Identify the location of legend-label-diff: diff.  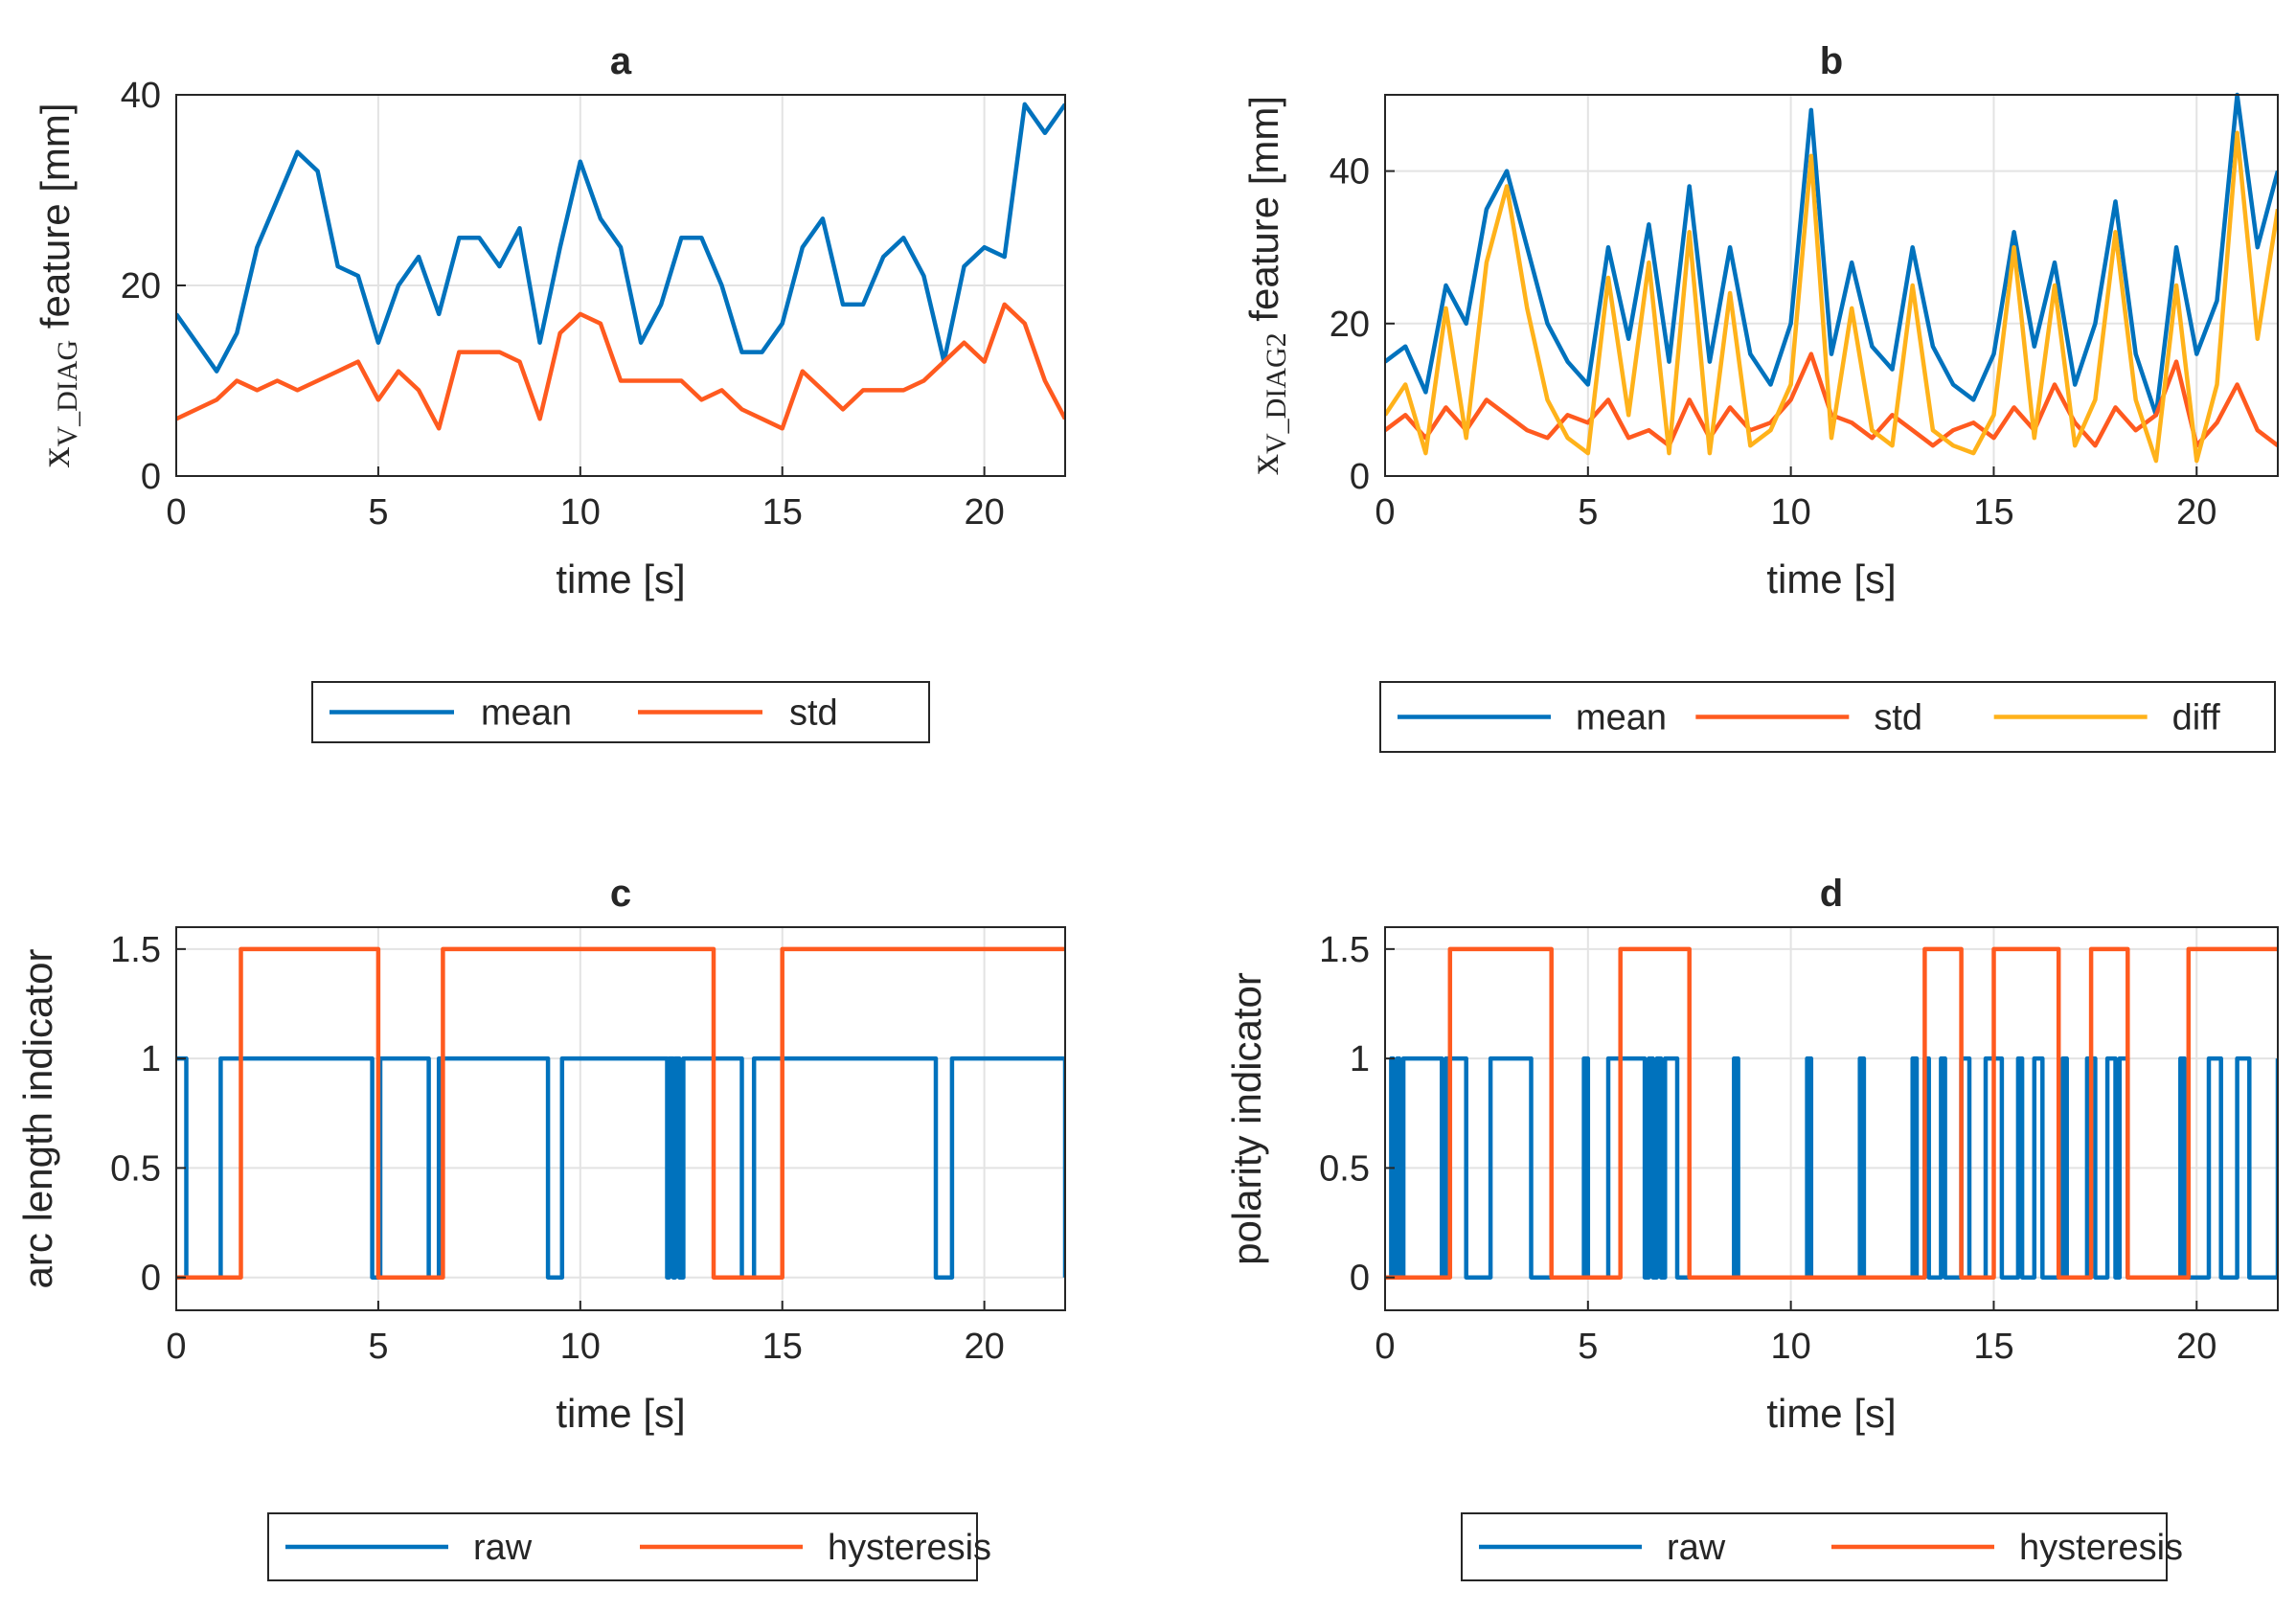
(2196, 718).